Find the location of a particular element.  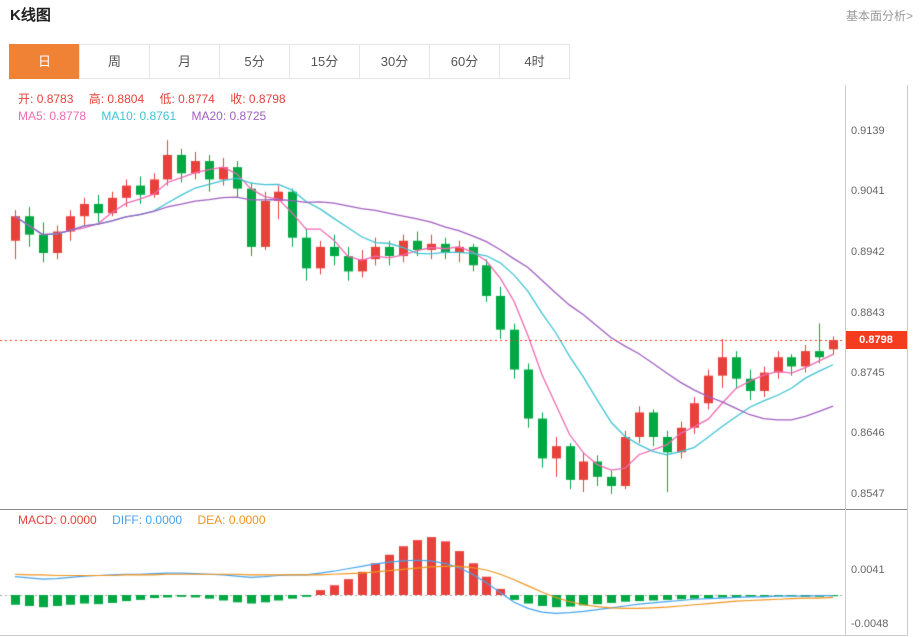

period-tabs: 日 周 月 5分 15分 30分 60分 4时 is located at coordinates (289, 61).